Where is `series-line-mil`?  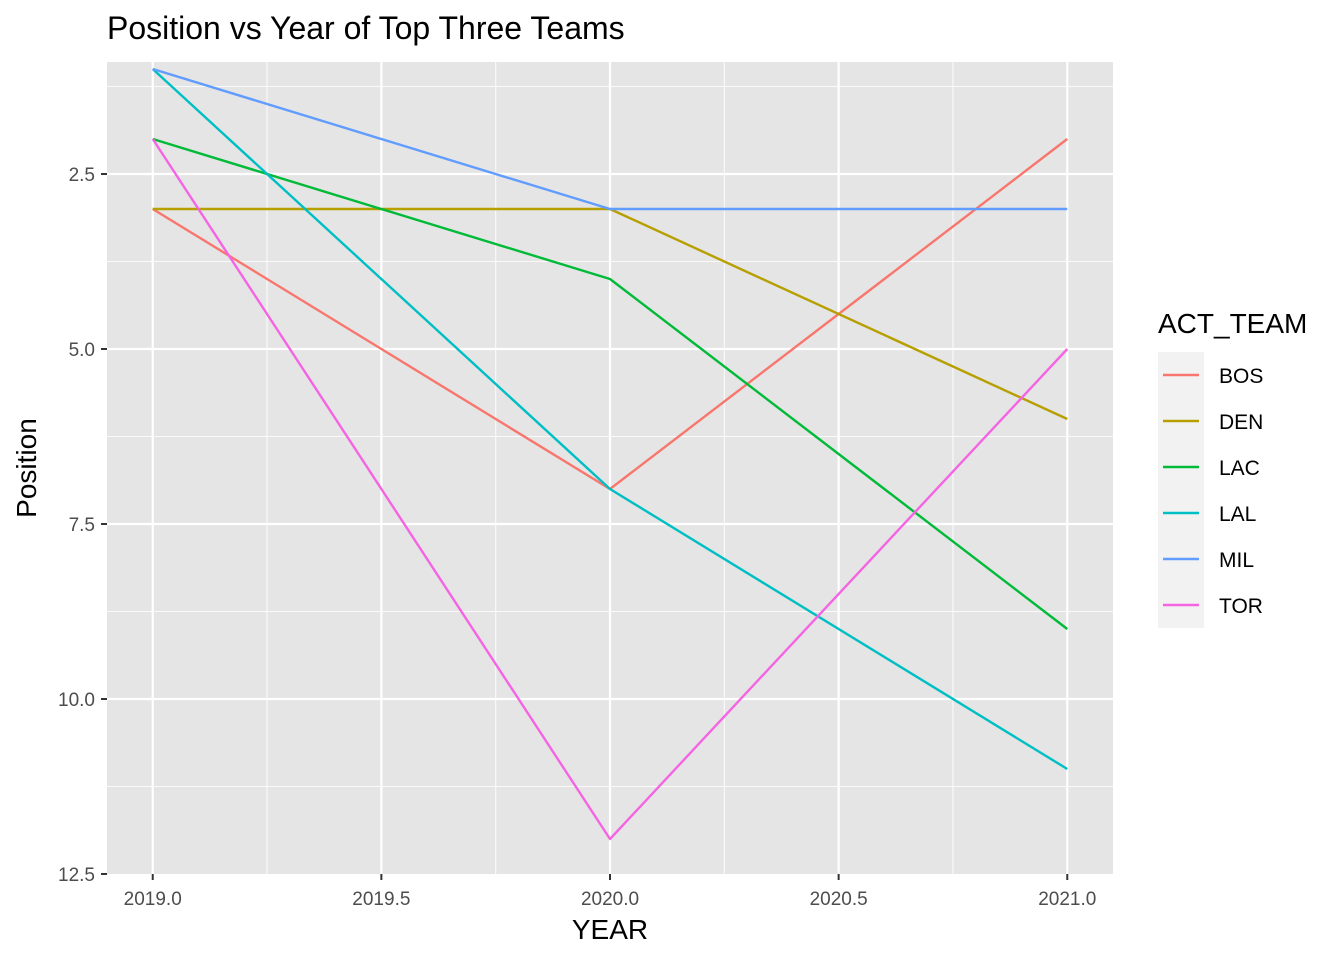
series-line-mil is located at coordinates (610, 139).